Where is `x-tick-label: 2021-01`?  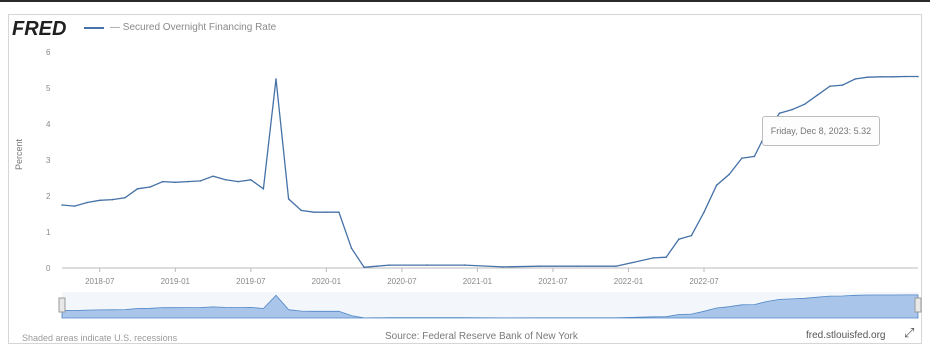
x-tick-label: 2021-01 is located at coordinates (478, 281).